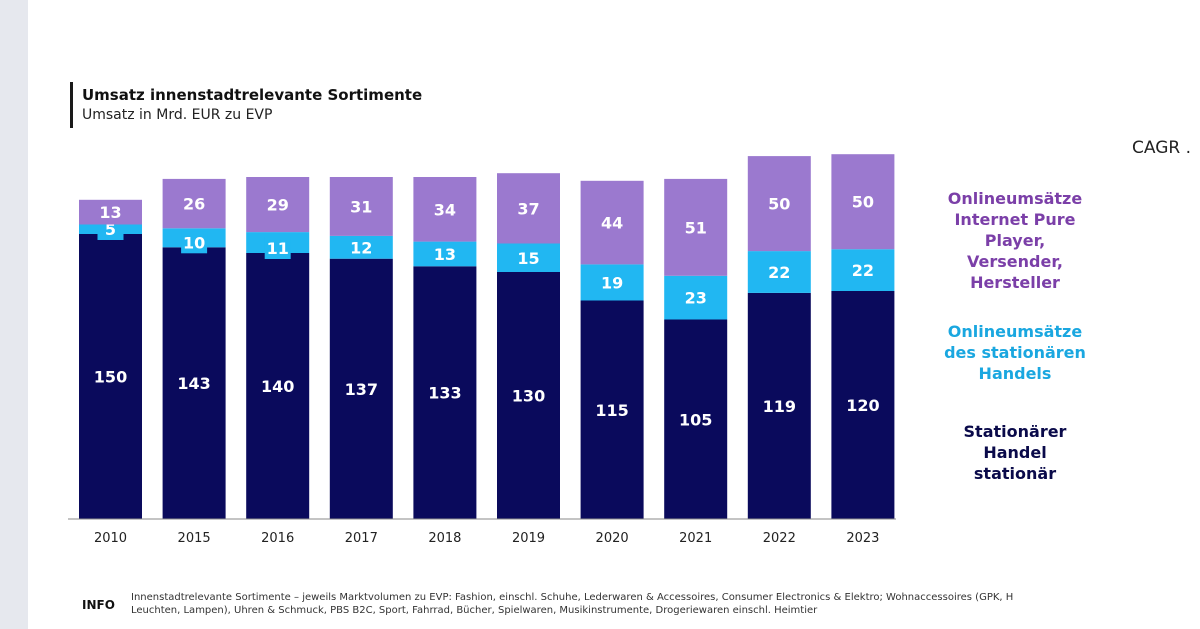 Image resolution: width=1200 pixels, height=629 pixels. I want to click on x-tick-labels: 2010 2015 2016 2017 2018 2019 2020 2021 2022 2023, so click(486, 538).